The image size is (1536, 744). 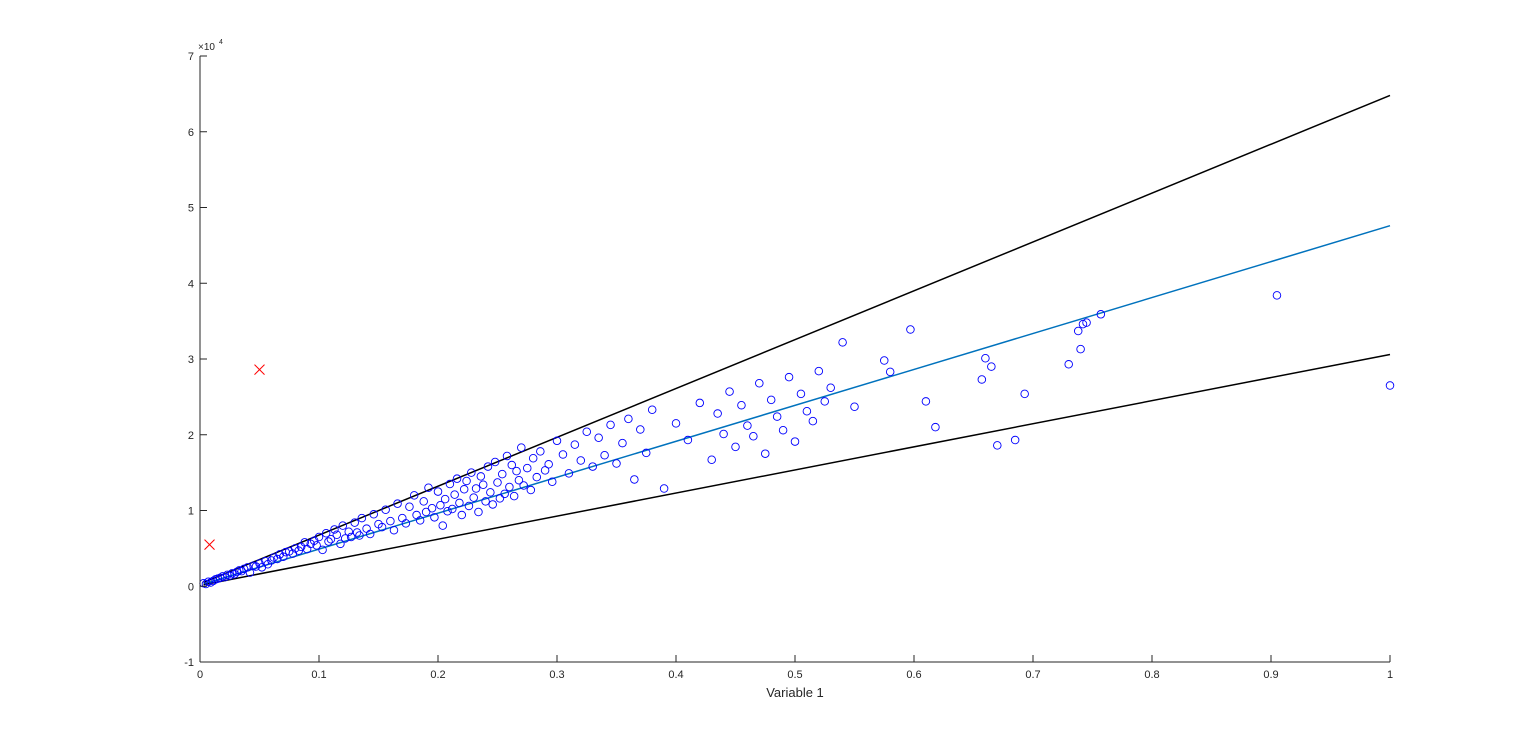 What do you see at coordinates (191, 587) in the screenshot?
I see `y-tick-label: 0` at bounding box center [191, 587].